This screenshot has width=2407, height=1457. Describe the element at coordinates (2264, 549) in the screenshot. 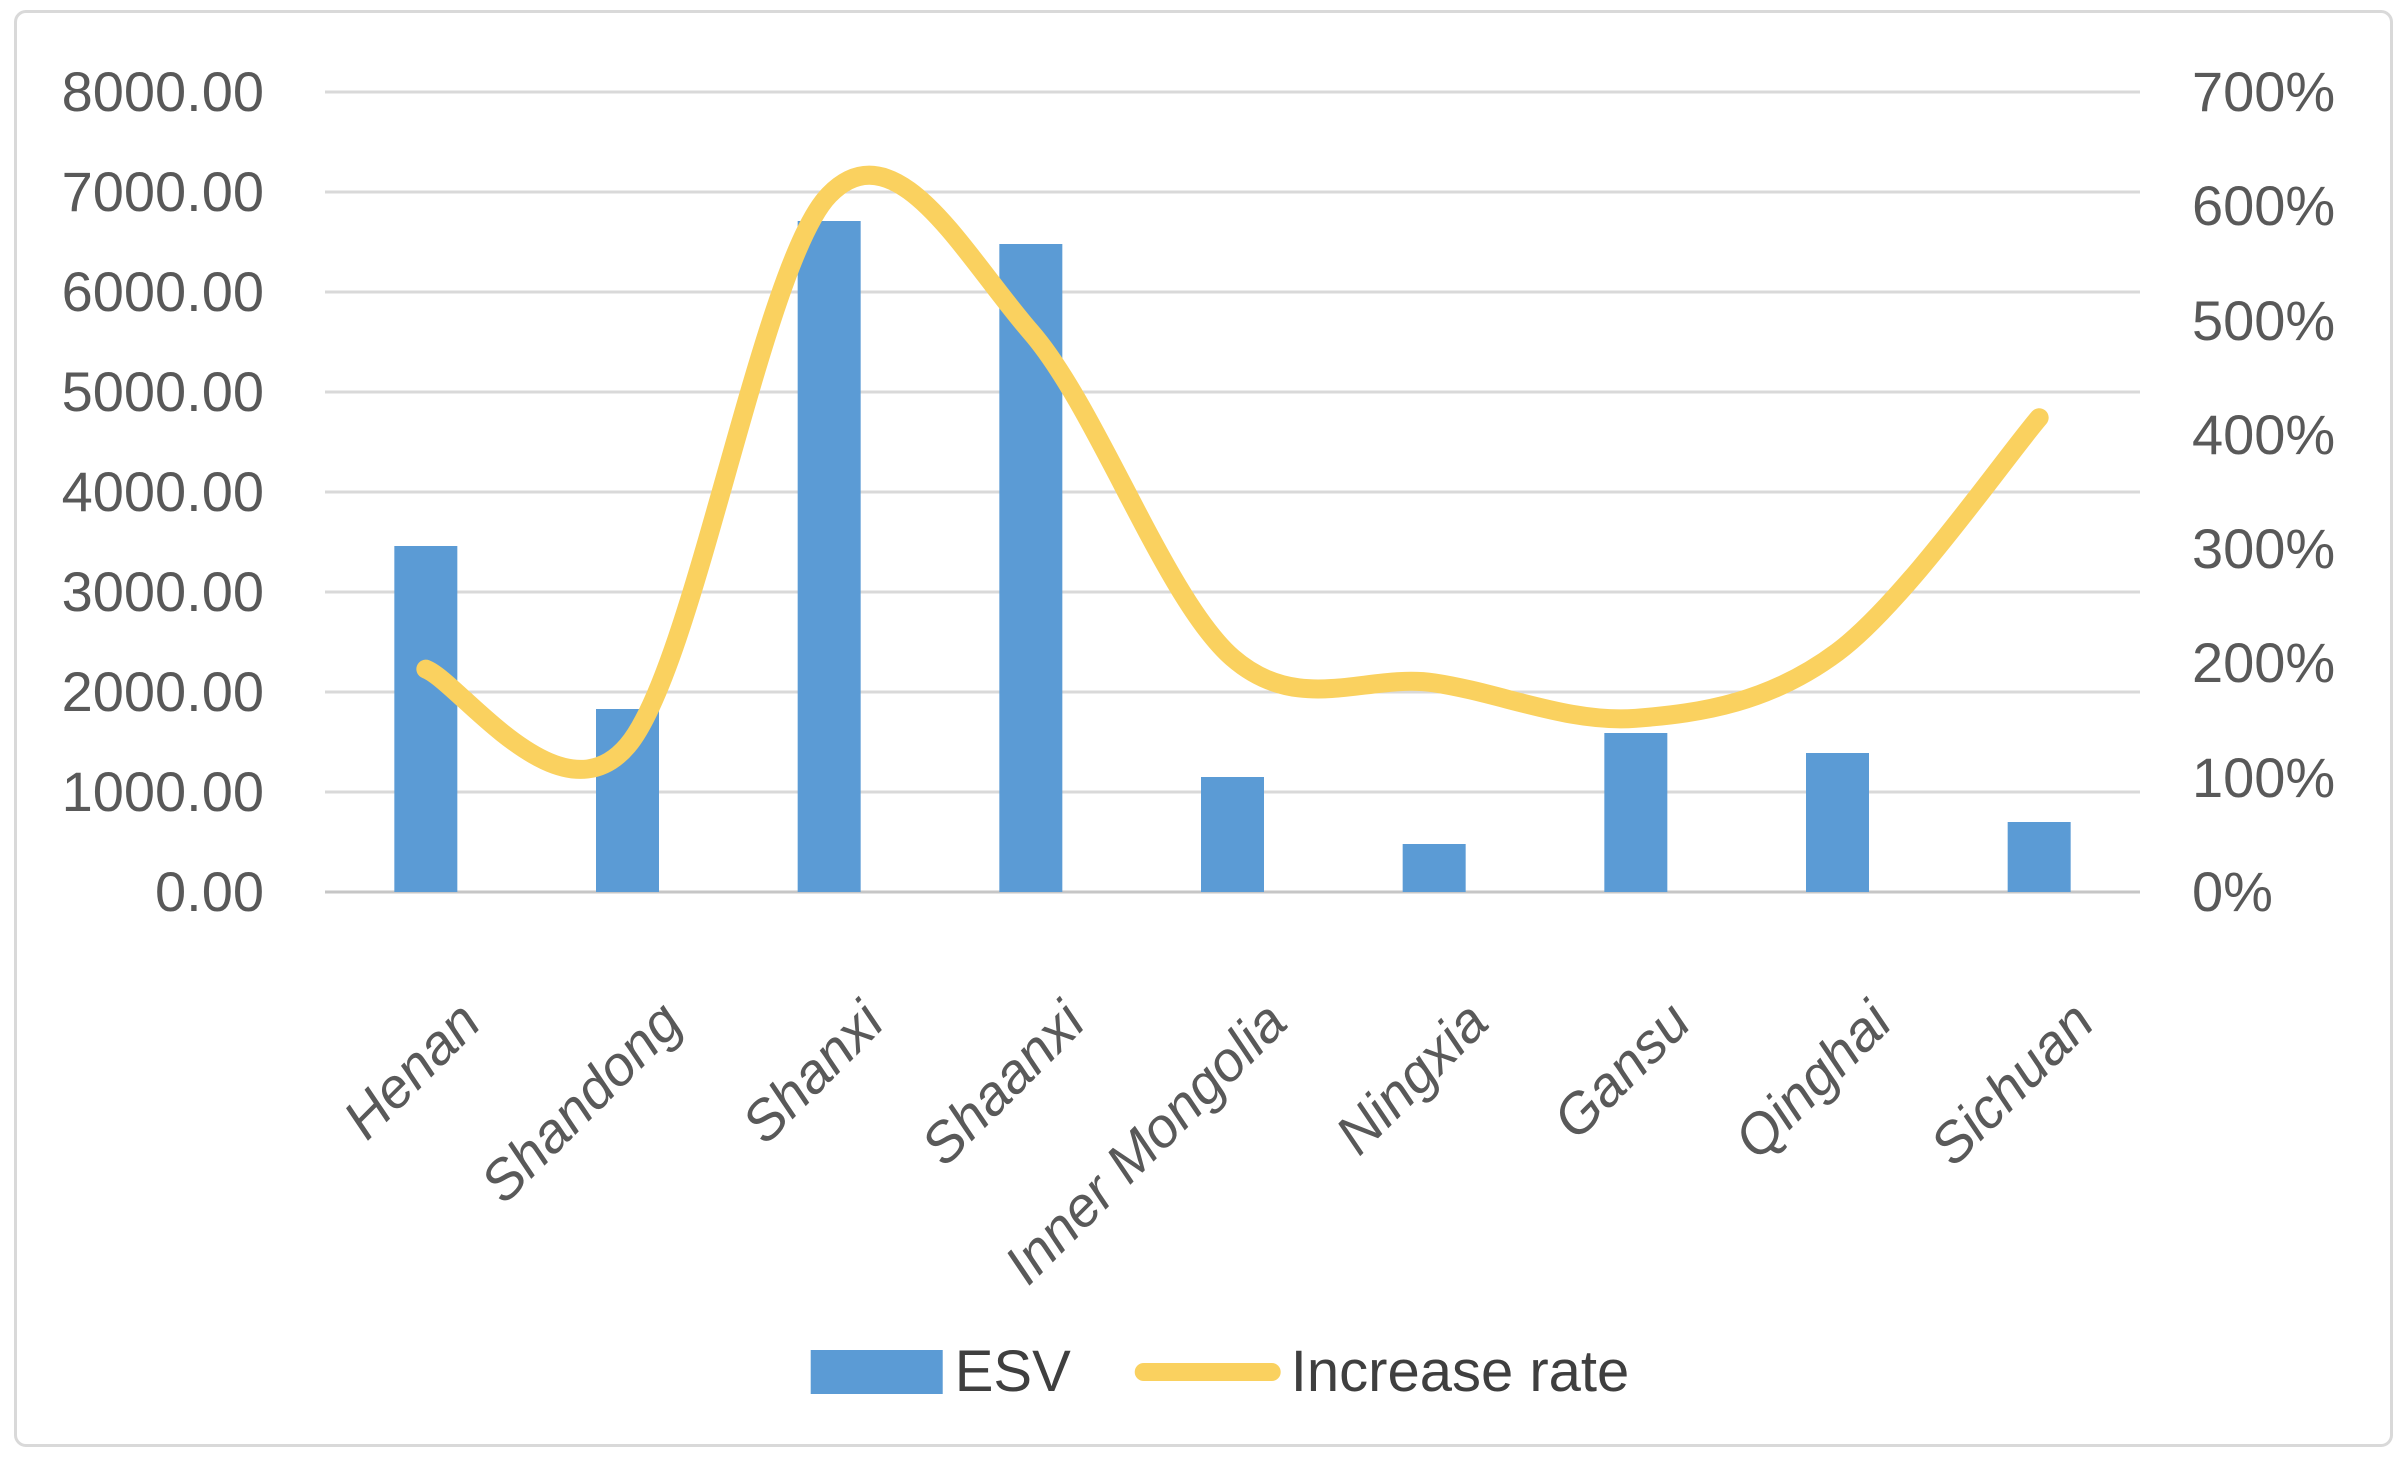

I see `right-axis-tick-label: 300%` at that location.